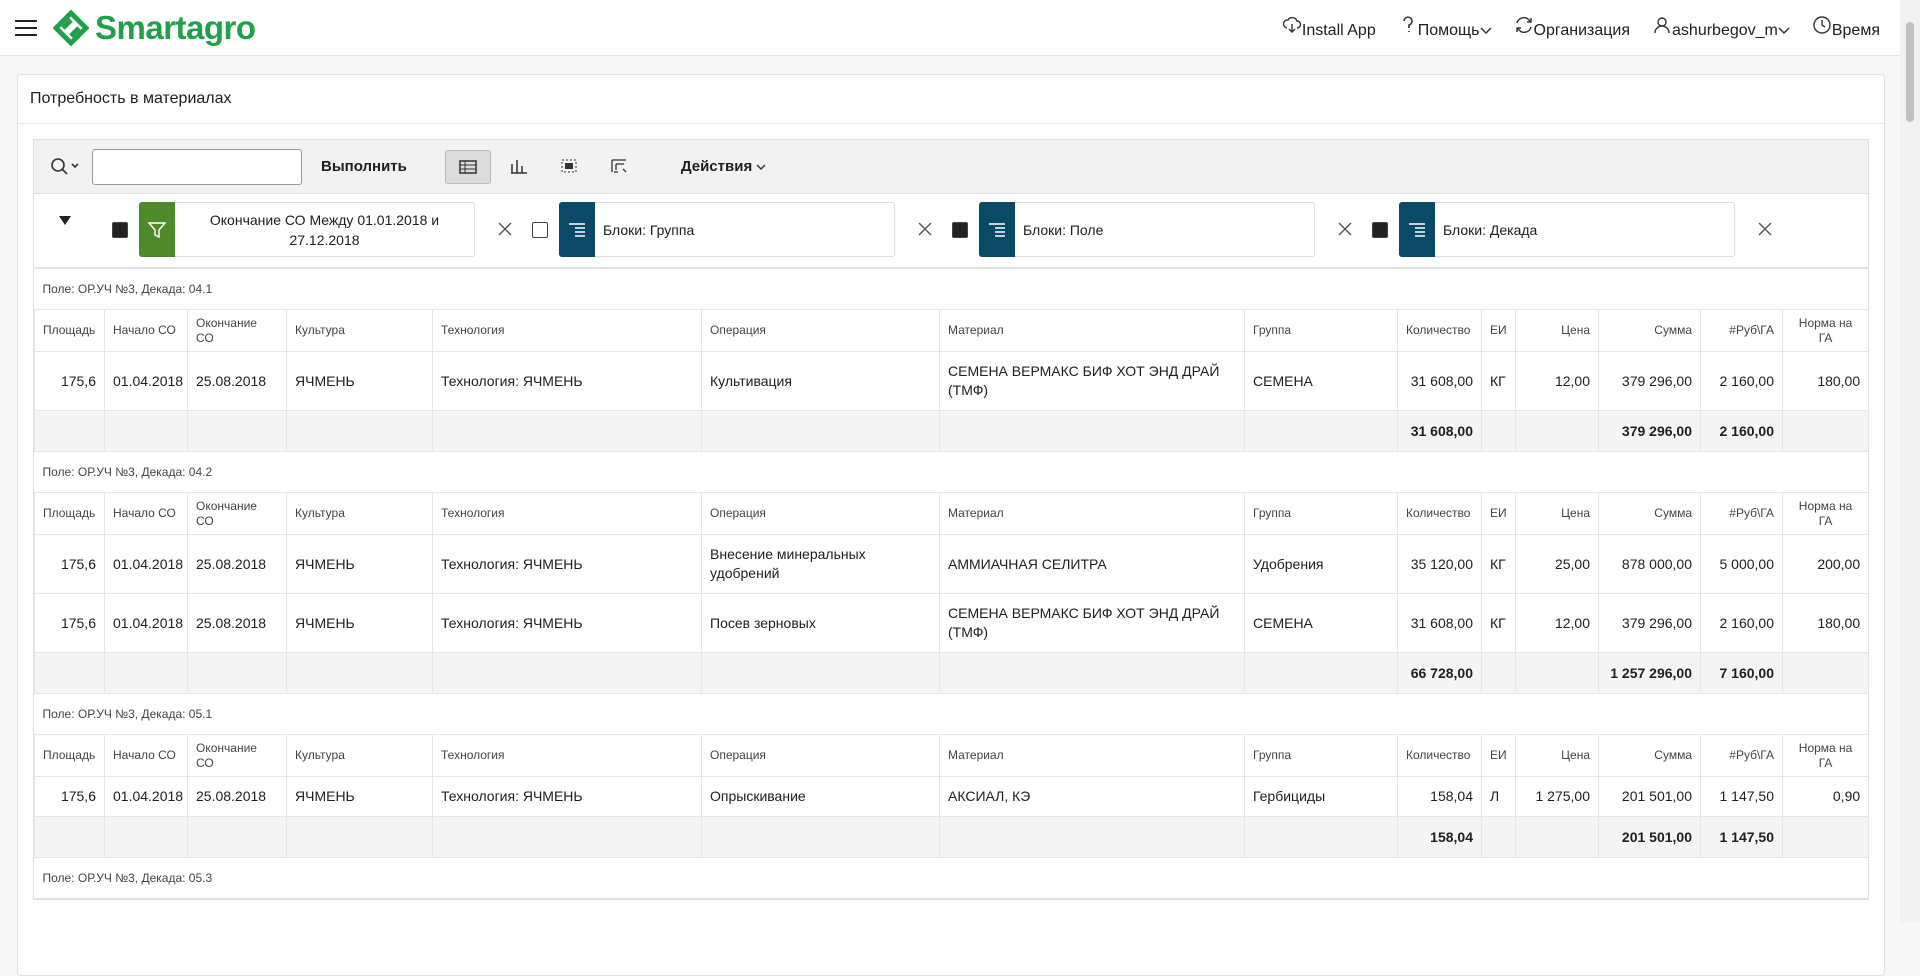 The height and width of the screenshot is (976, 1920). Describe the element at coordinates (1485, 31) in the screenshot. I see `chevron` at that location.